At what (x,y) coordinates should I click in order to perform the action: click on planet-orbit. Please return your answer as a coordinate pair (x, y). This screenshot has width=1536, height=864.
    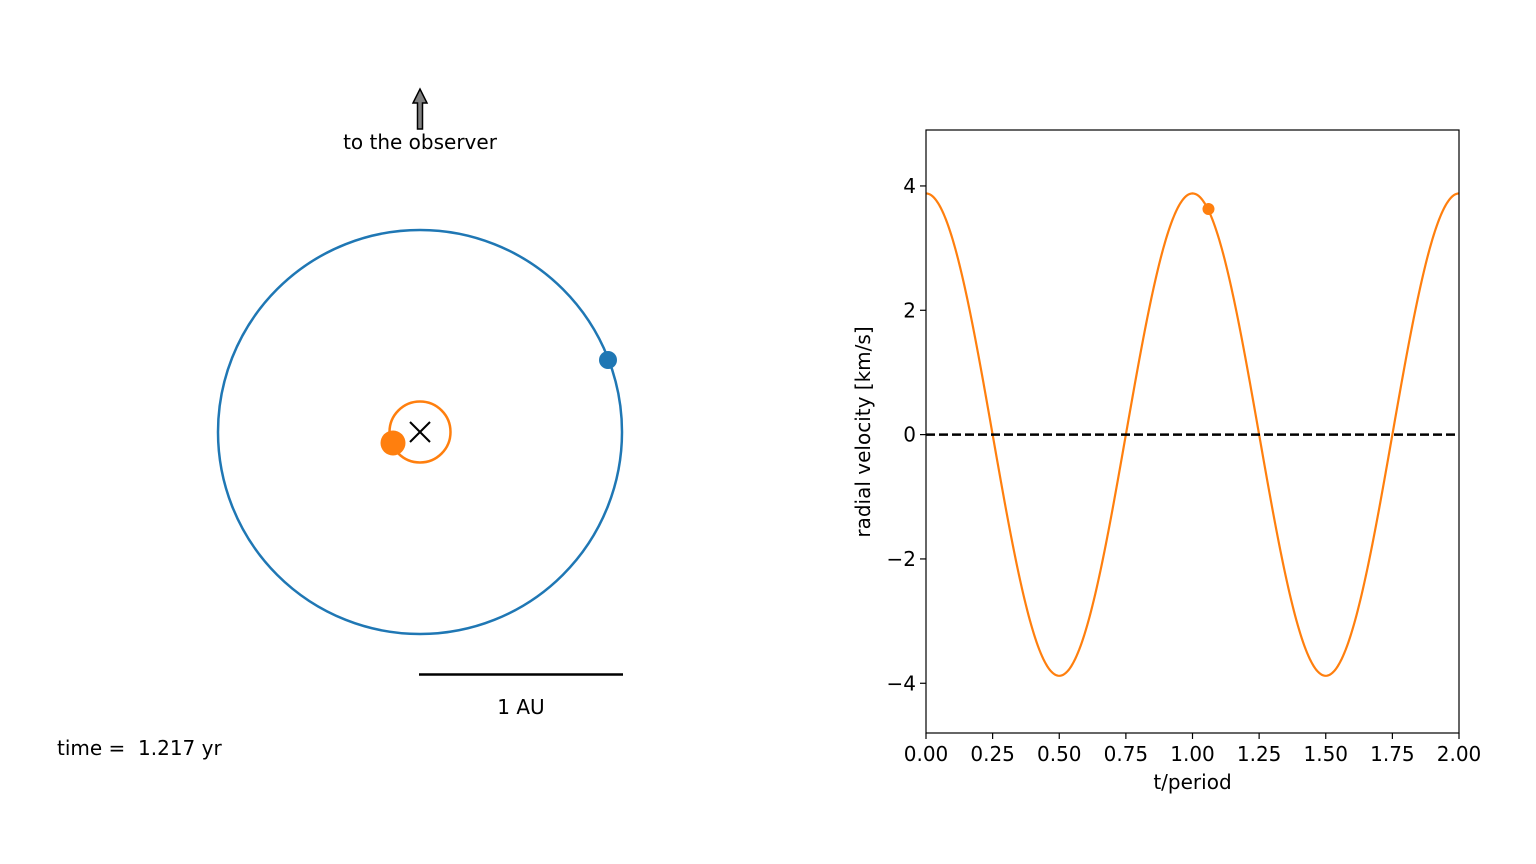
    Looking at the image, I should click on (420, 432).